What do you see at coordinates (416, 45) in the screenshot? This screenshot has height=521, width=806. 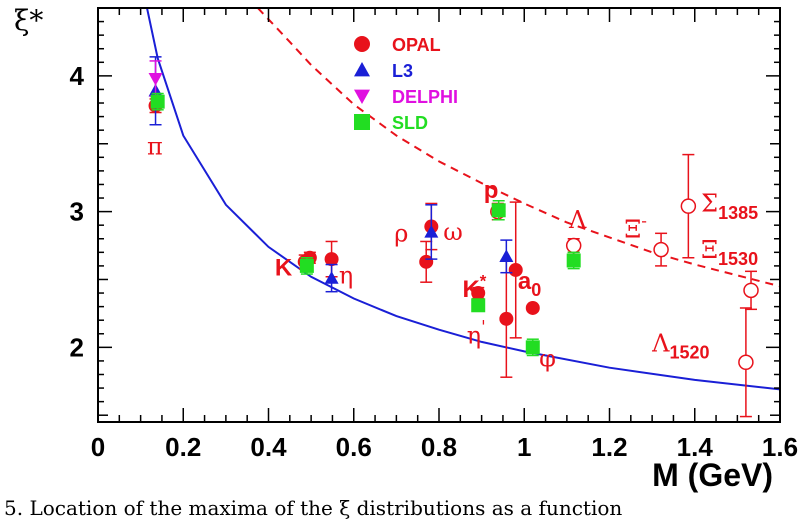 I see `legend-label: OPAL` at bounding box center [416, 45].